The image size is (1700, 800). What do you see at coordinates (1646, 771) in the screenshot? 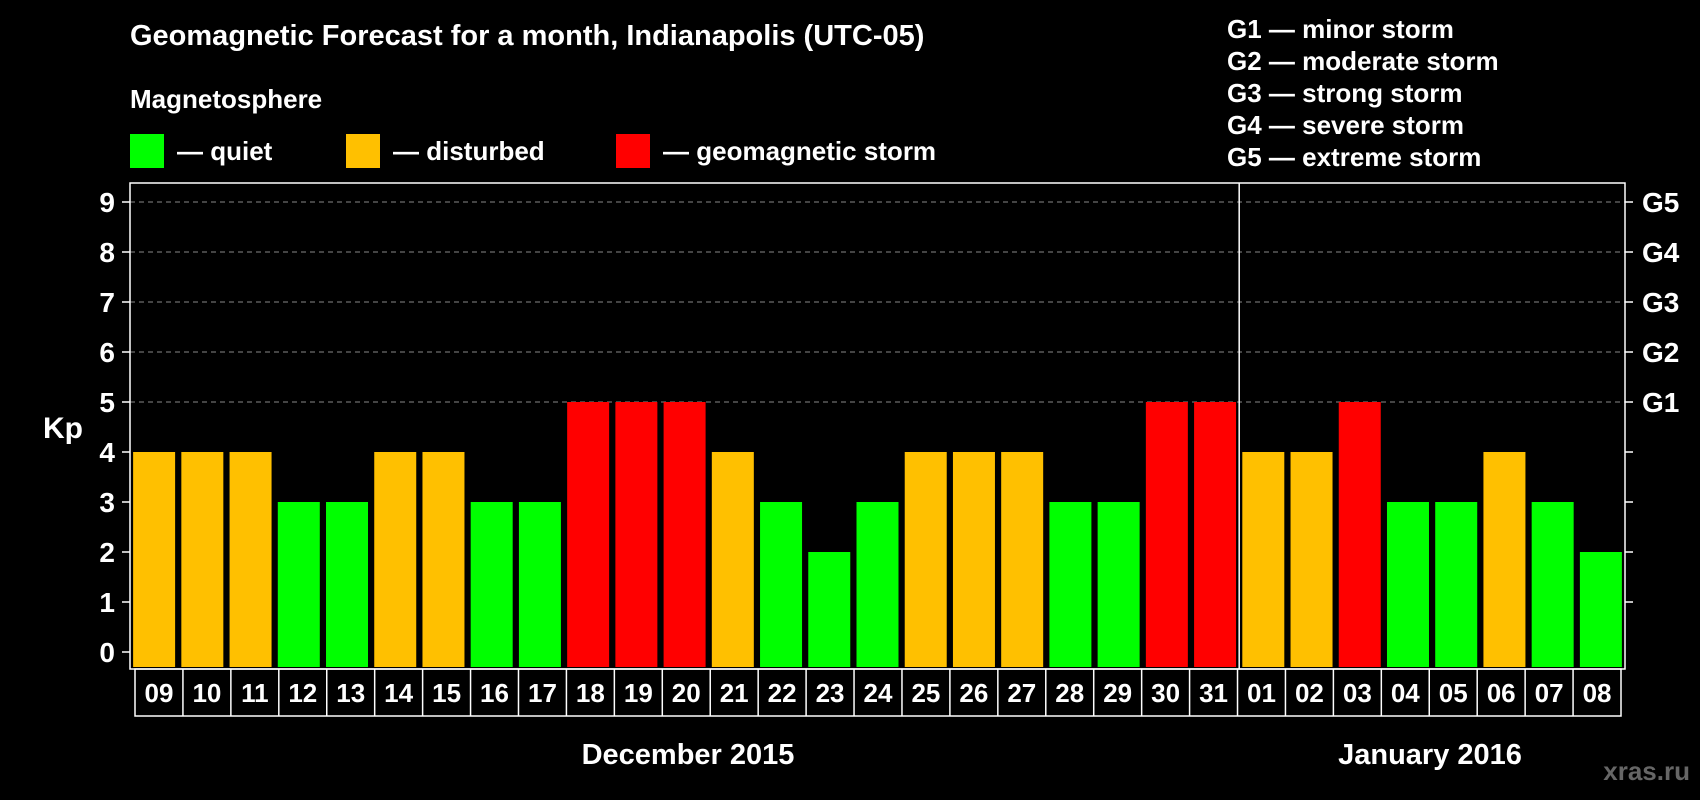
I see `watermark: xras.ru` at bounding box center [1646, 771].